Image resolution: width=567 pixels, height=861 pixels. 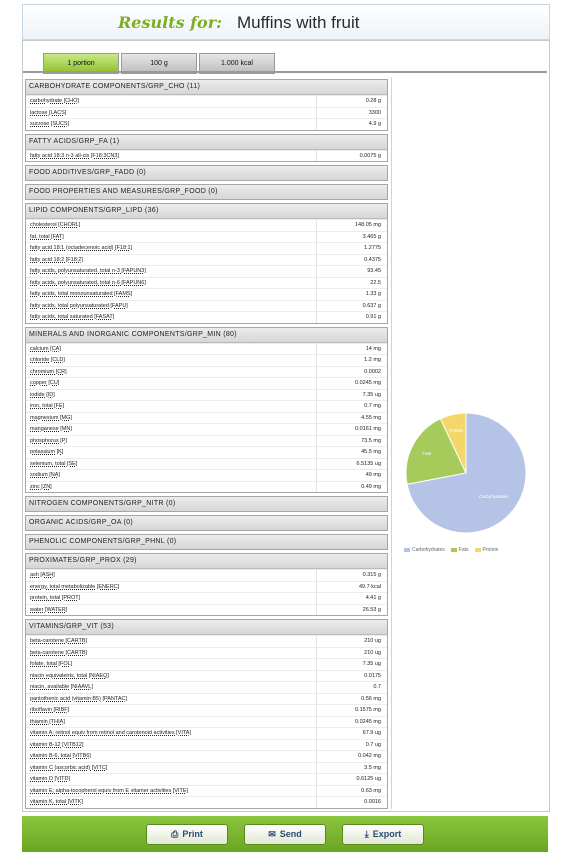 I want to click on nutrient-name: vitamin B-6, total [VITB6], so click(x=60, y=756).